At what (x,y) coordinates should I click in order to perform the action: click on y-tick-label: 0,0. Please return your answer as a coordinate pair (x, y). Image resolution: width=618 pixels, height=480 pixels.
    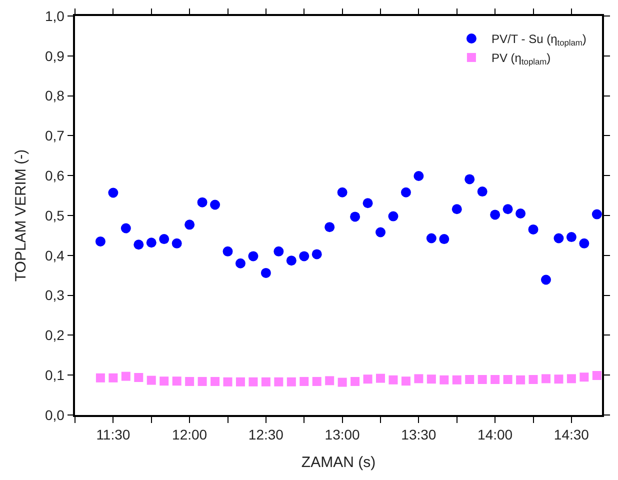
    Looking at the image, I should click on (54, 414).